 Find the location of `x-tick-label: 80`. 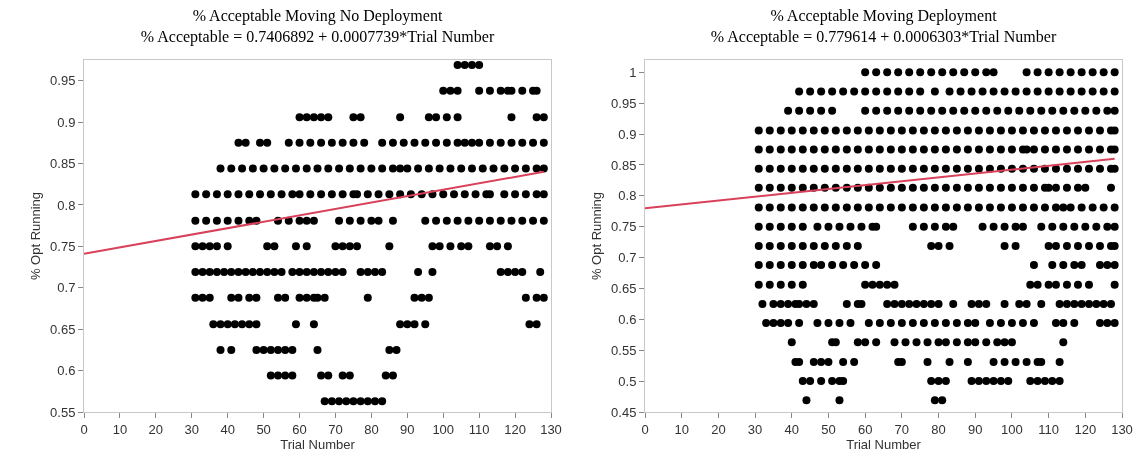

x-tick-label: 80 is located at coordinates (938, 429).